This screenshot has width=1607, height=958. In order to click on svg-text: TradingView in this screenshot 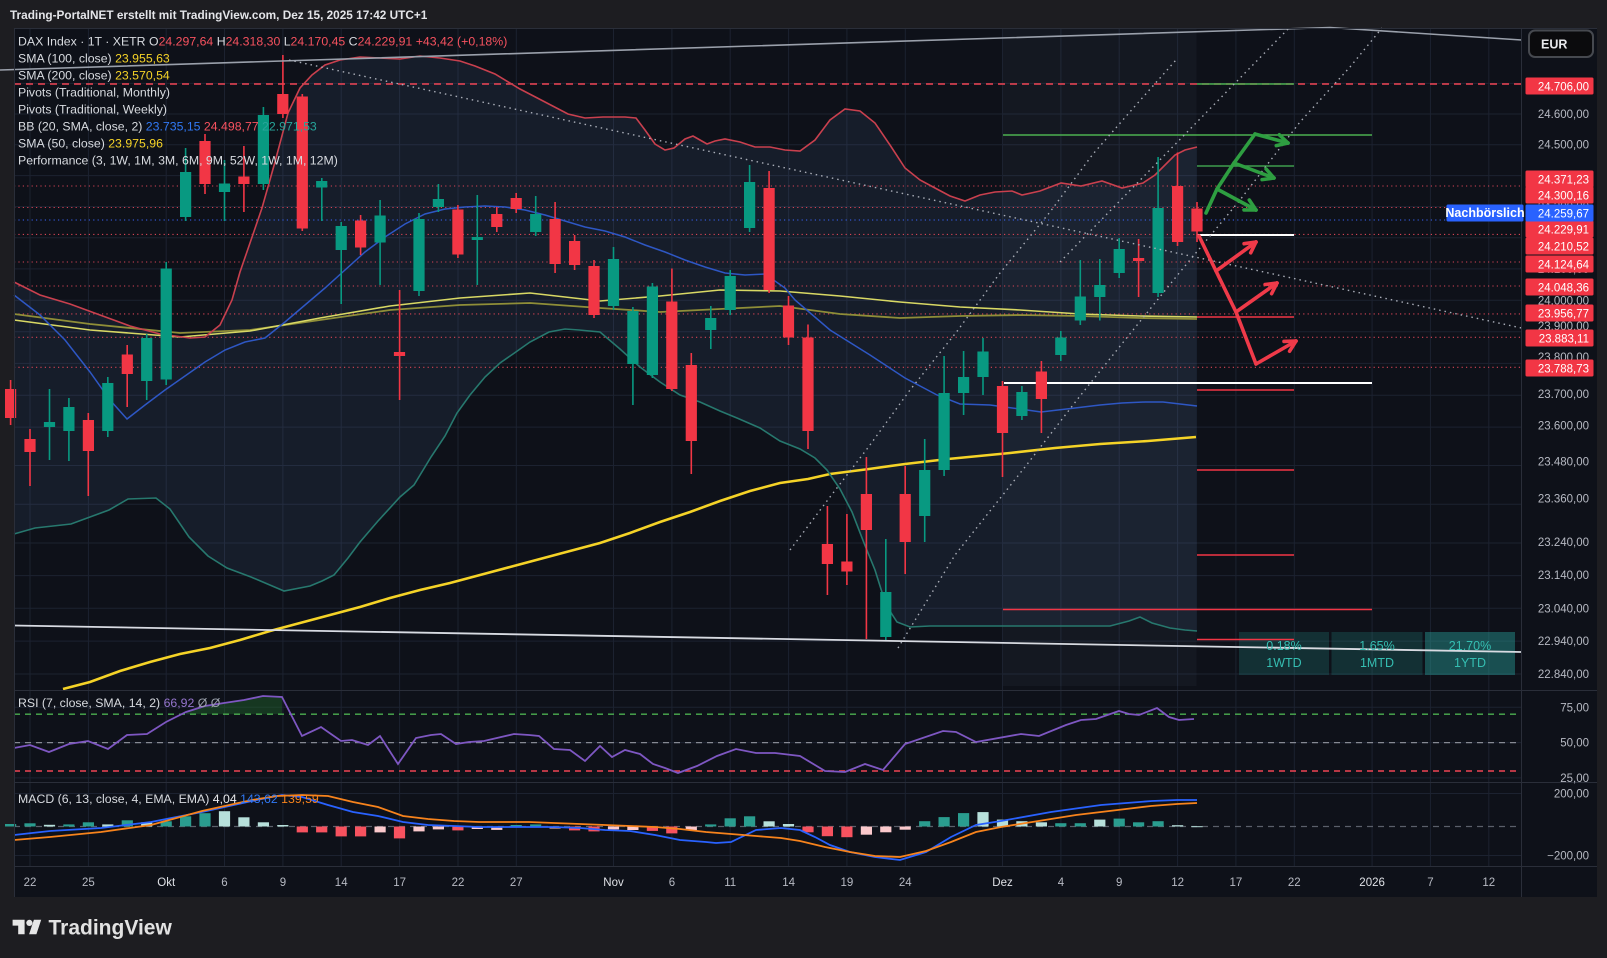, I will do `click(111, 928)`.